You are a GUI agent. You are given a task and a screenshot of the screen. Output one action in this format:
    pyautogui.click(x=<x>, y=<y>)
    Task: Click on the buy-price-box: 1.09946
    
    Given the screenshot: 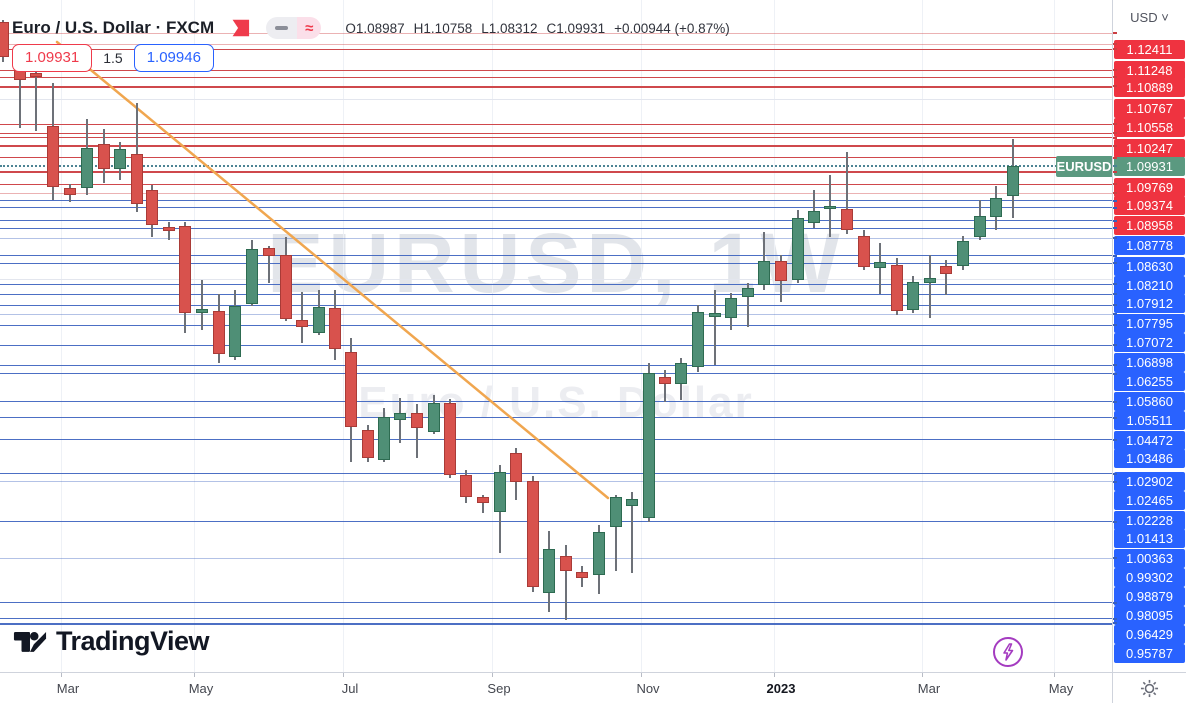 What is the action you would take?
    pyautogui.click(x=173, y=58)
    